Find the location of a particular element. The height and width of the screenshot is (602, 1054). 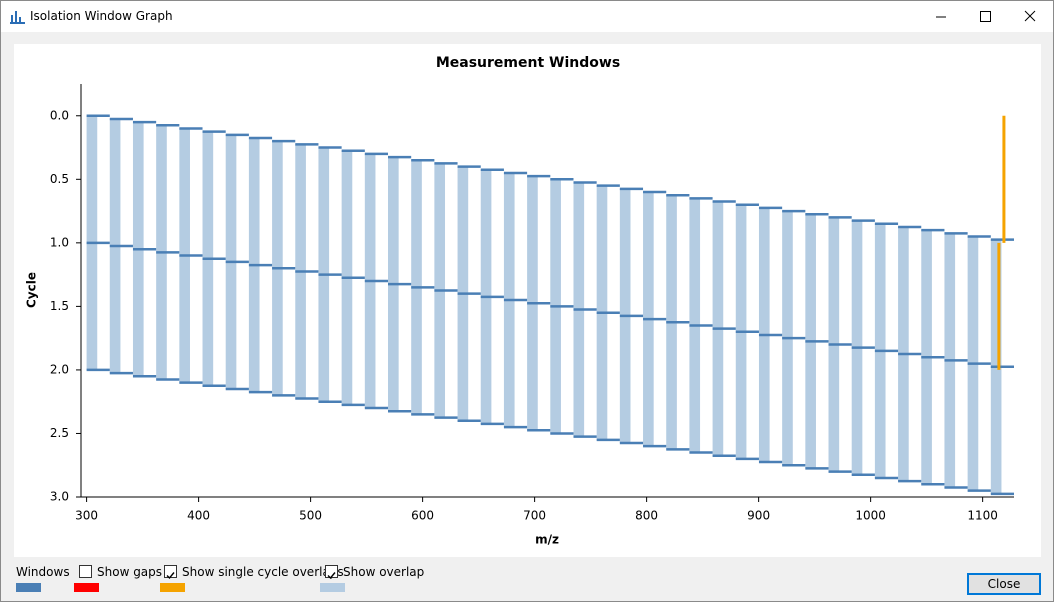

window-controls is located at coordinates (987, 16).